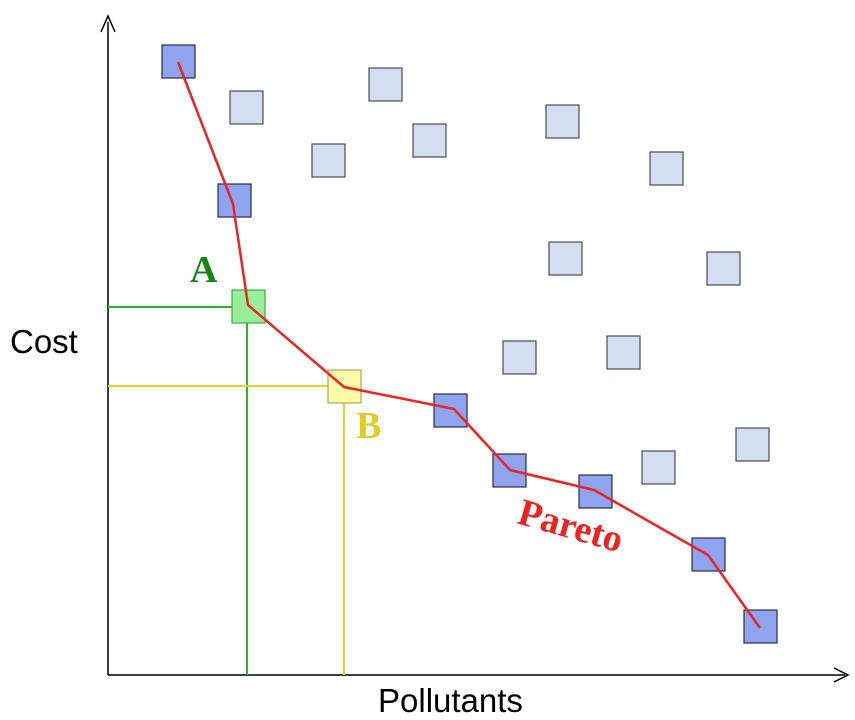  I want to click on x-axis-arrowhead, so click(841, 675).